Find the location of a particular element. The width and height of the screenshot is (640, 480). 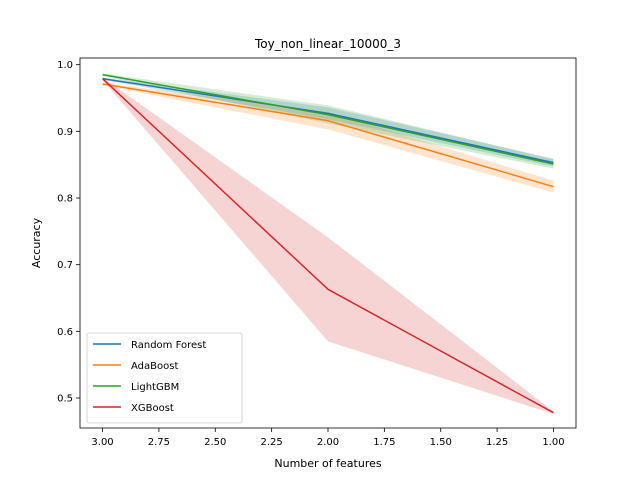

chart-title: Toy_non_linear_10000_3 is located at coordinates (327, 44).